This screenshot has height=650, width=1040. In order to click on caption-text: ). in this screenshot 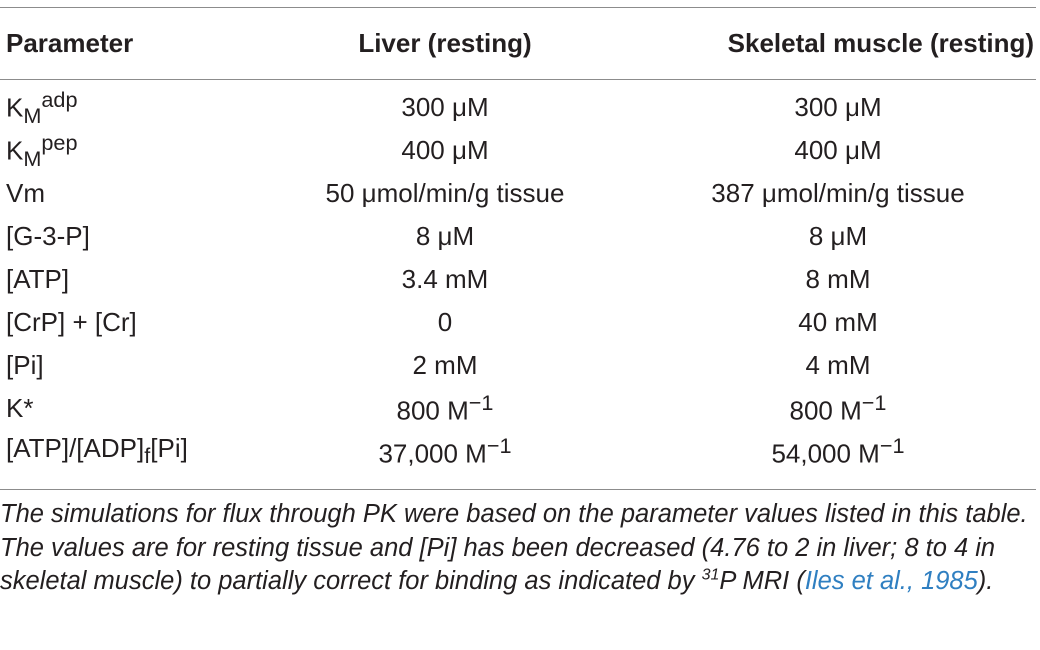, I will do `click(985, 581)`.